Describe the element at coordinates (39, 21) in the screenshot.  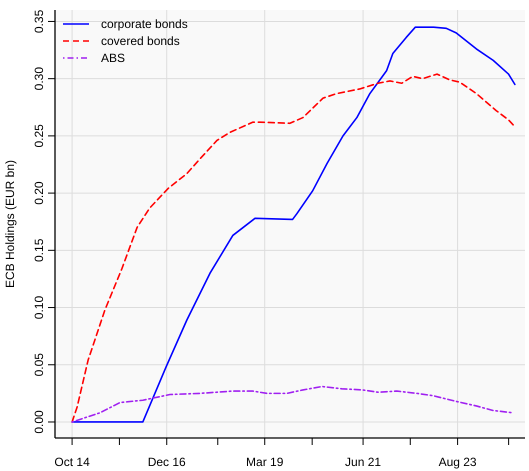
I see `y-tick-label: 0.35` at that location.